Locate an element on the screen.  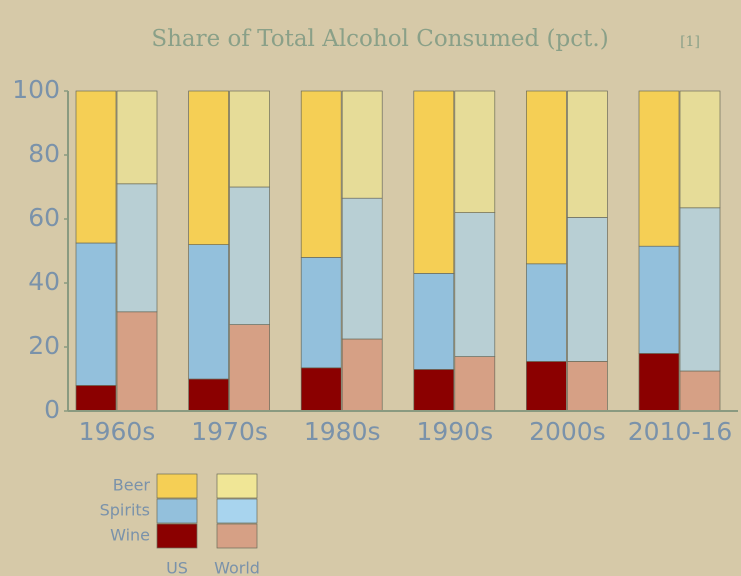
x-tick-label: 2000s is located at coordinates (567, 431).